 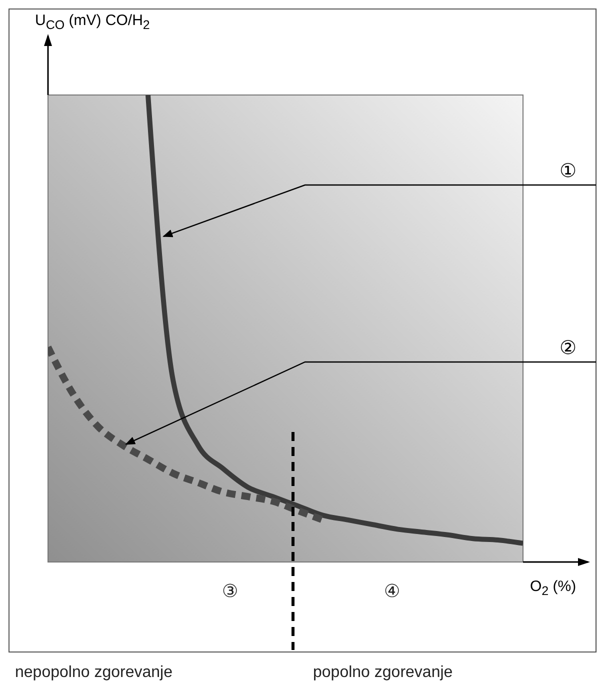 I want to click on text: ③, so click(x=230, y=591).